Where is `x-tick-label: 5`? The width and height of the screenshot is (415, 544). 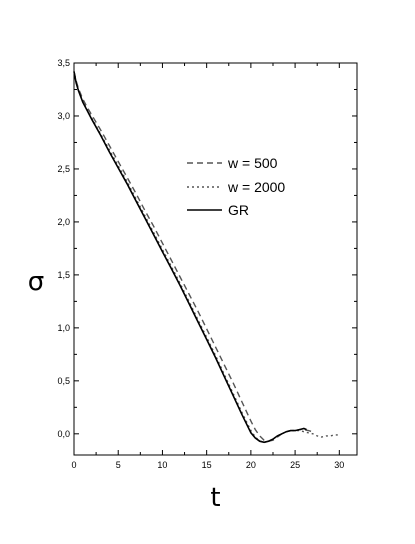
x-tick-label: 5 is located at coordinates (118, 465).